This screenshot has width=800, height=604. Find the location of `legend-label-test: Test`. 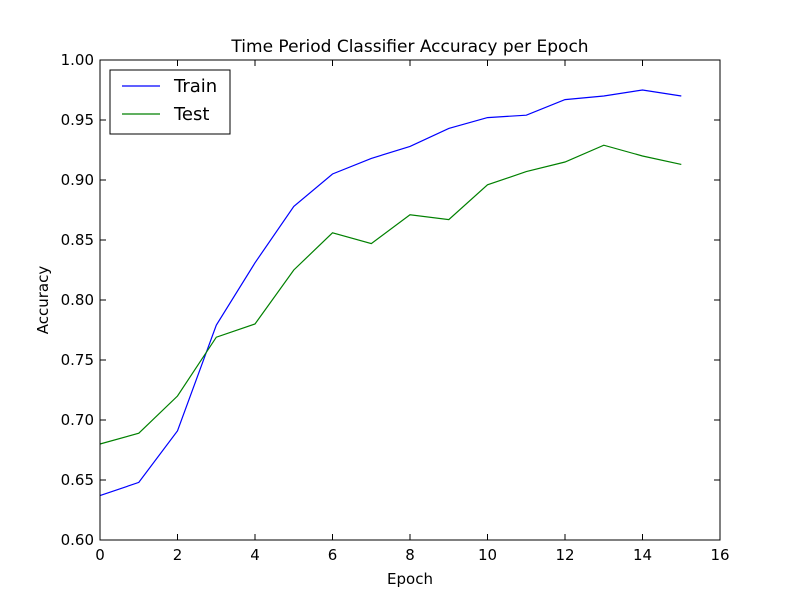

legend-label-test: Test is located at coordinates (191, 114).